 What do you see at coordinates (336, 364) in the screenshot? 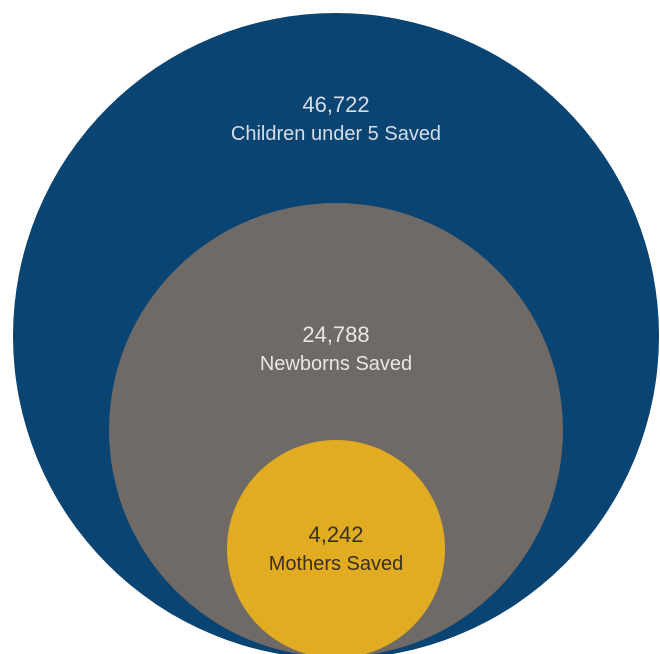
I see `newborns-category-label: Newborns Saved` at bounding box center [336, 364].